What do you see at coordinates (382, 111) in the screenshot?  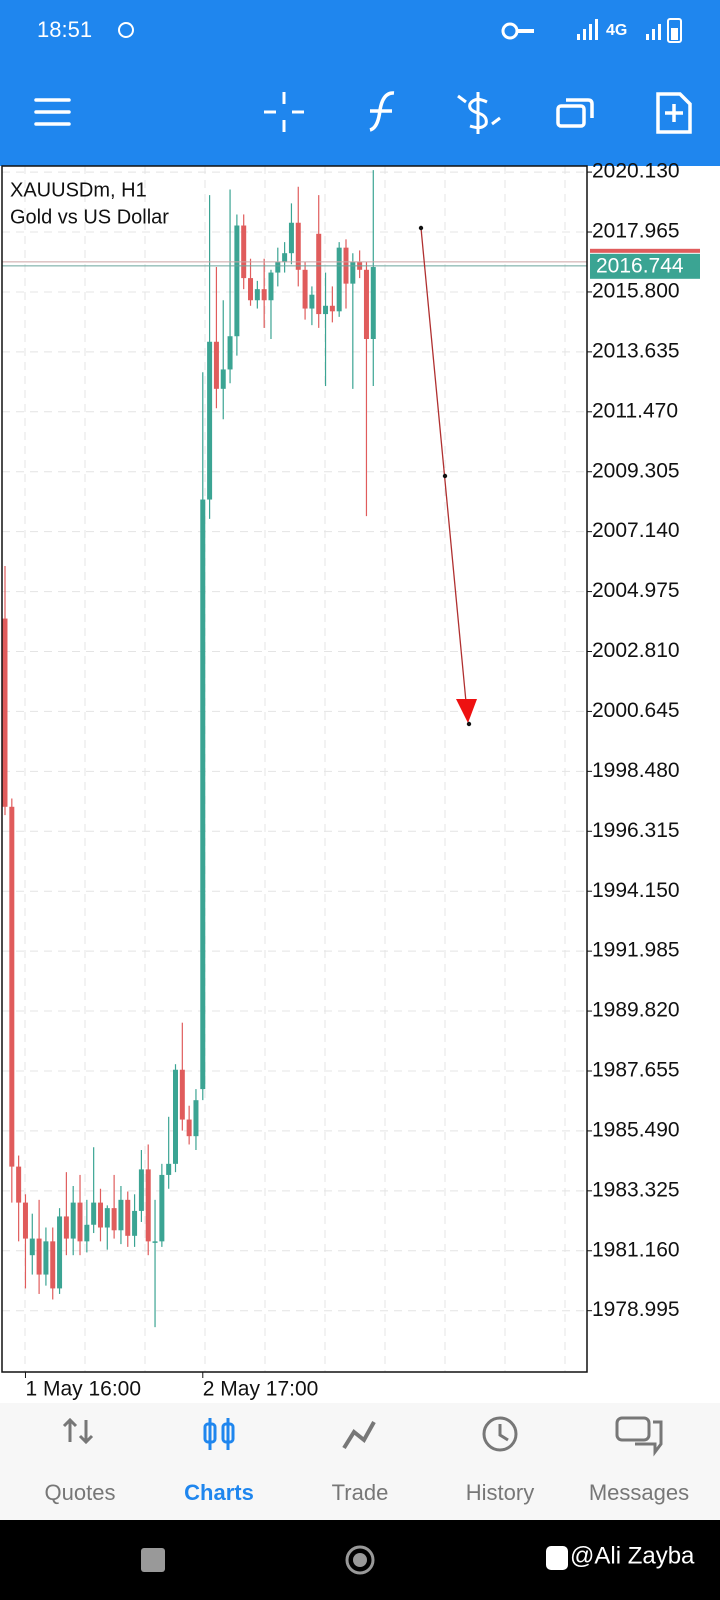 I see `indicators-button` at bounding box center [382, 111].